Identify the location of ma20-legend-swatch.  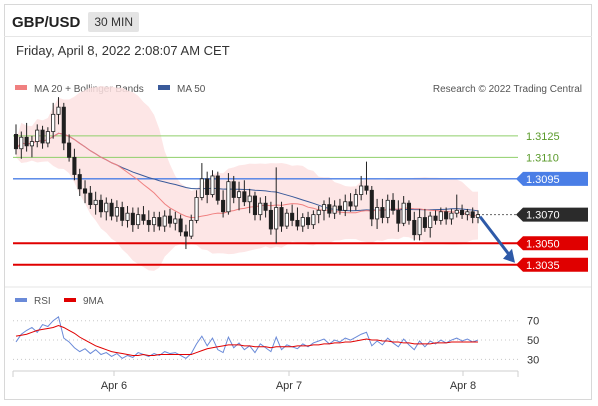
(21, 87).